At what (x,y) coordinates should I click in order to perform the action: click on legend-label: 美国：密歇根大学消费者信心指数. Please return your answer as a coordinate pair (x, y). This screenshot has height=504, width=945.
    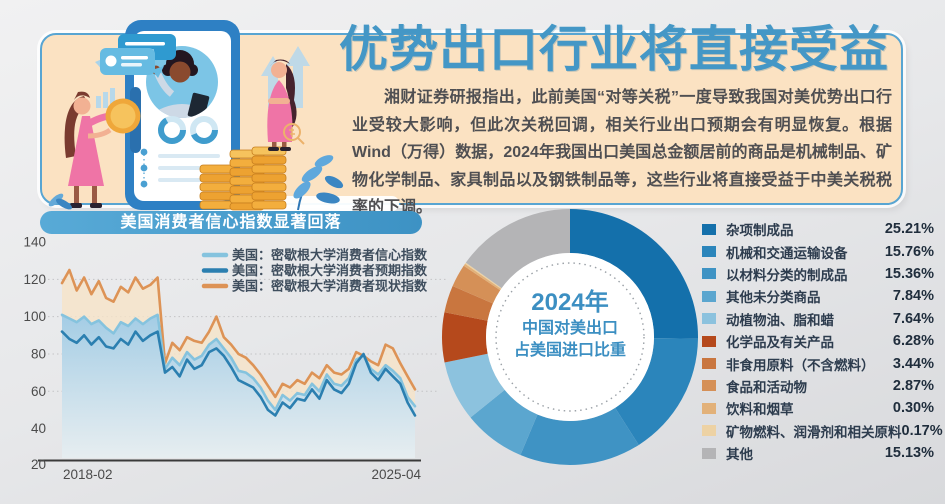
    Looking at the image, I should click on (330, 255).